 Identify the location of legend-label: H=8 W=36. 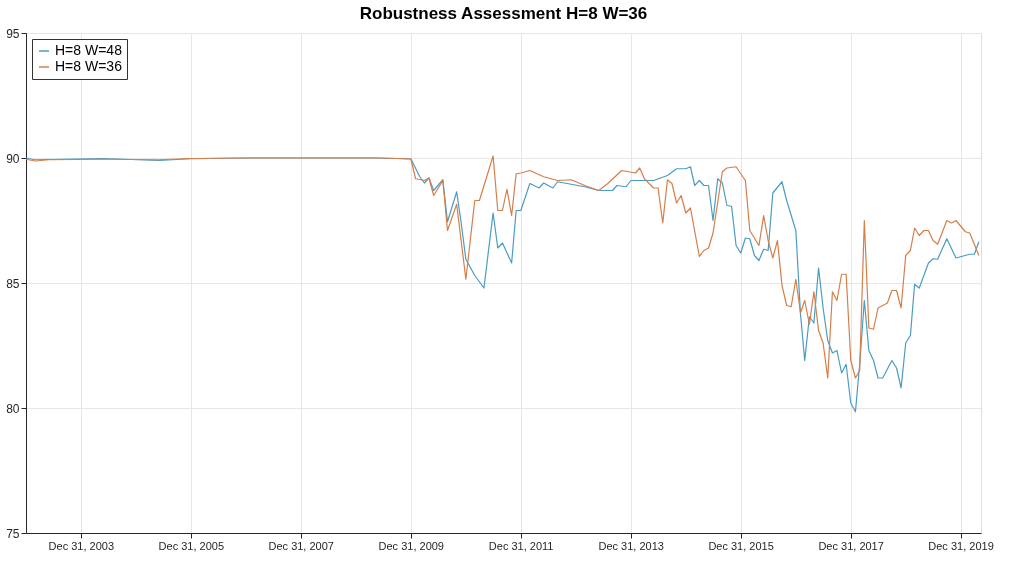
(89, 66).